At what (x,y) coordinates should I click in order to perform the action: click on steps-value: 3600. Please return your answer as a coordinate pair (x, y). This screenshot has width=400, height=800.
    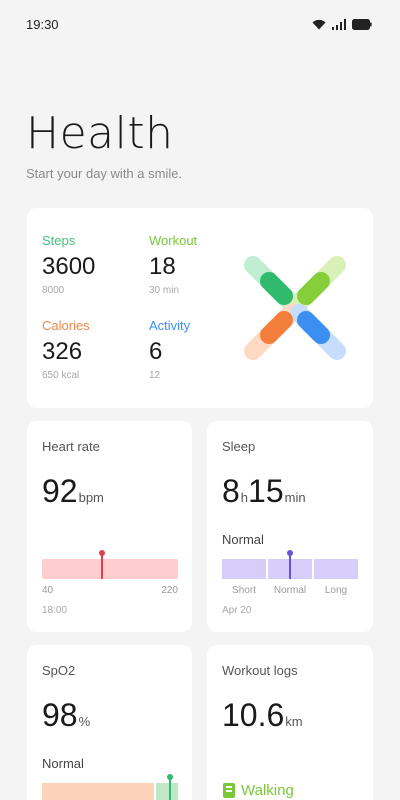
    Looking at the image, I should click on (69, 266).